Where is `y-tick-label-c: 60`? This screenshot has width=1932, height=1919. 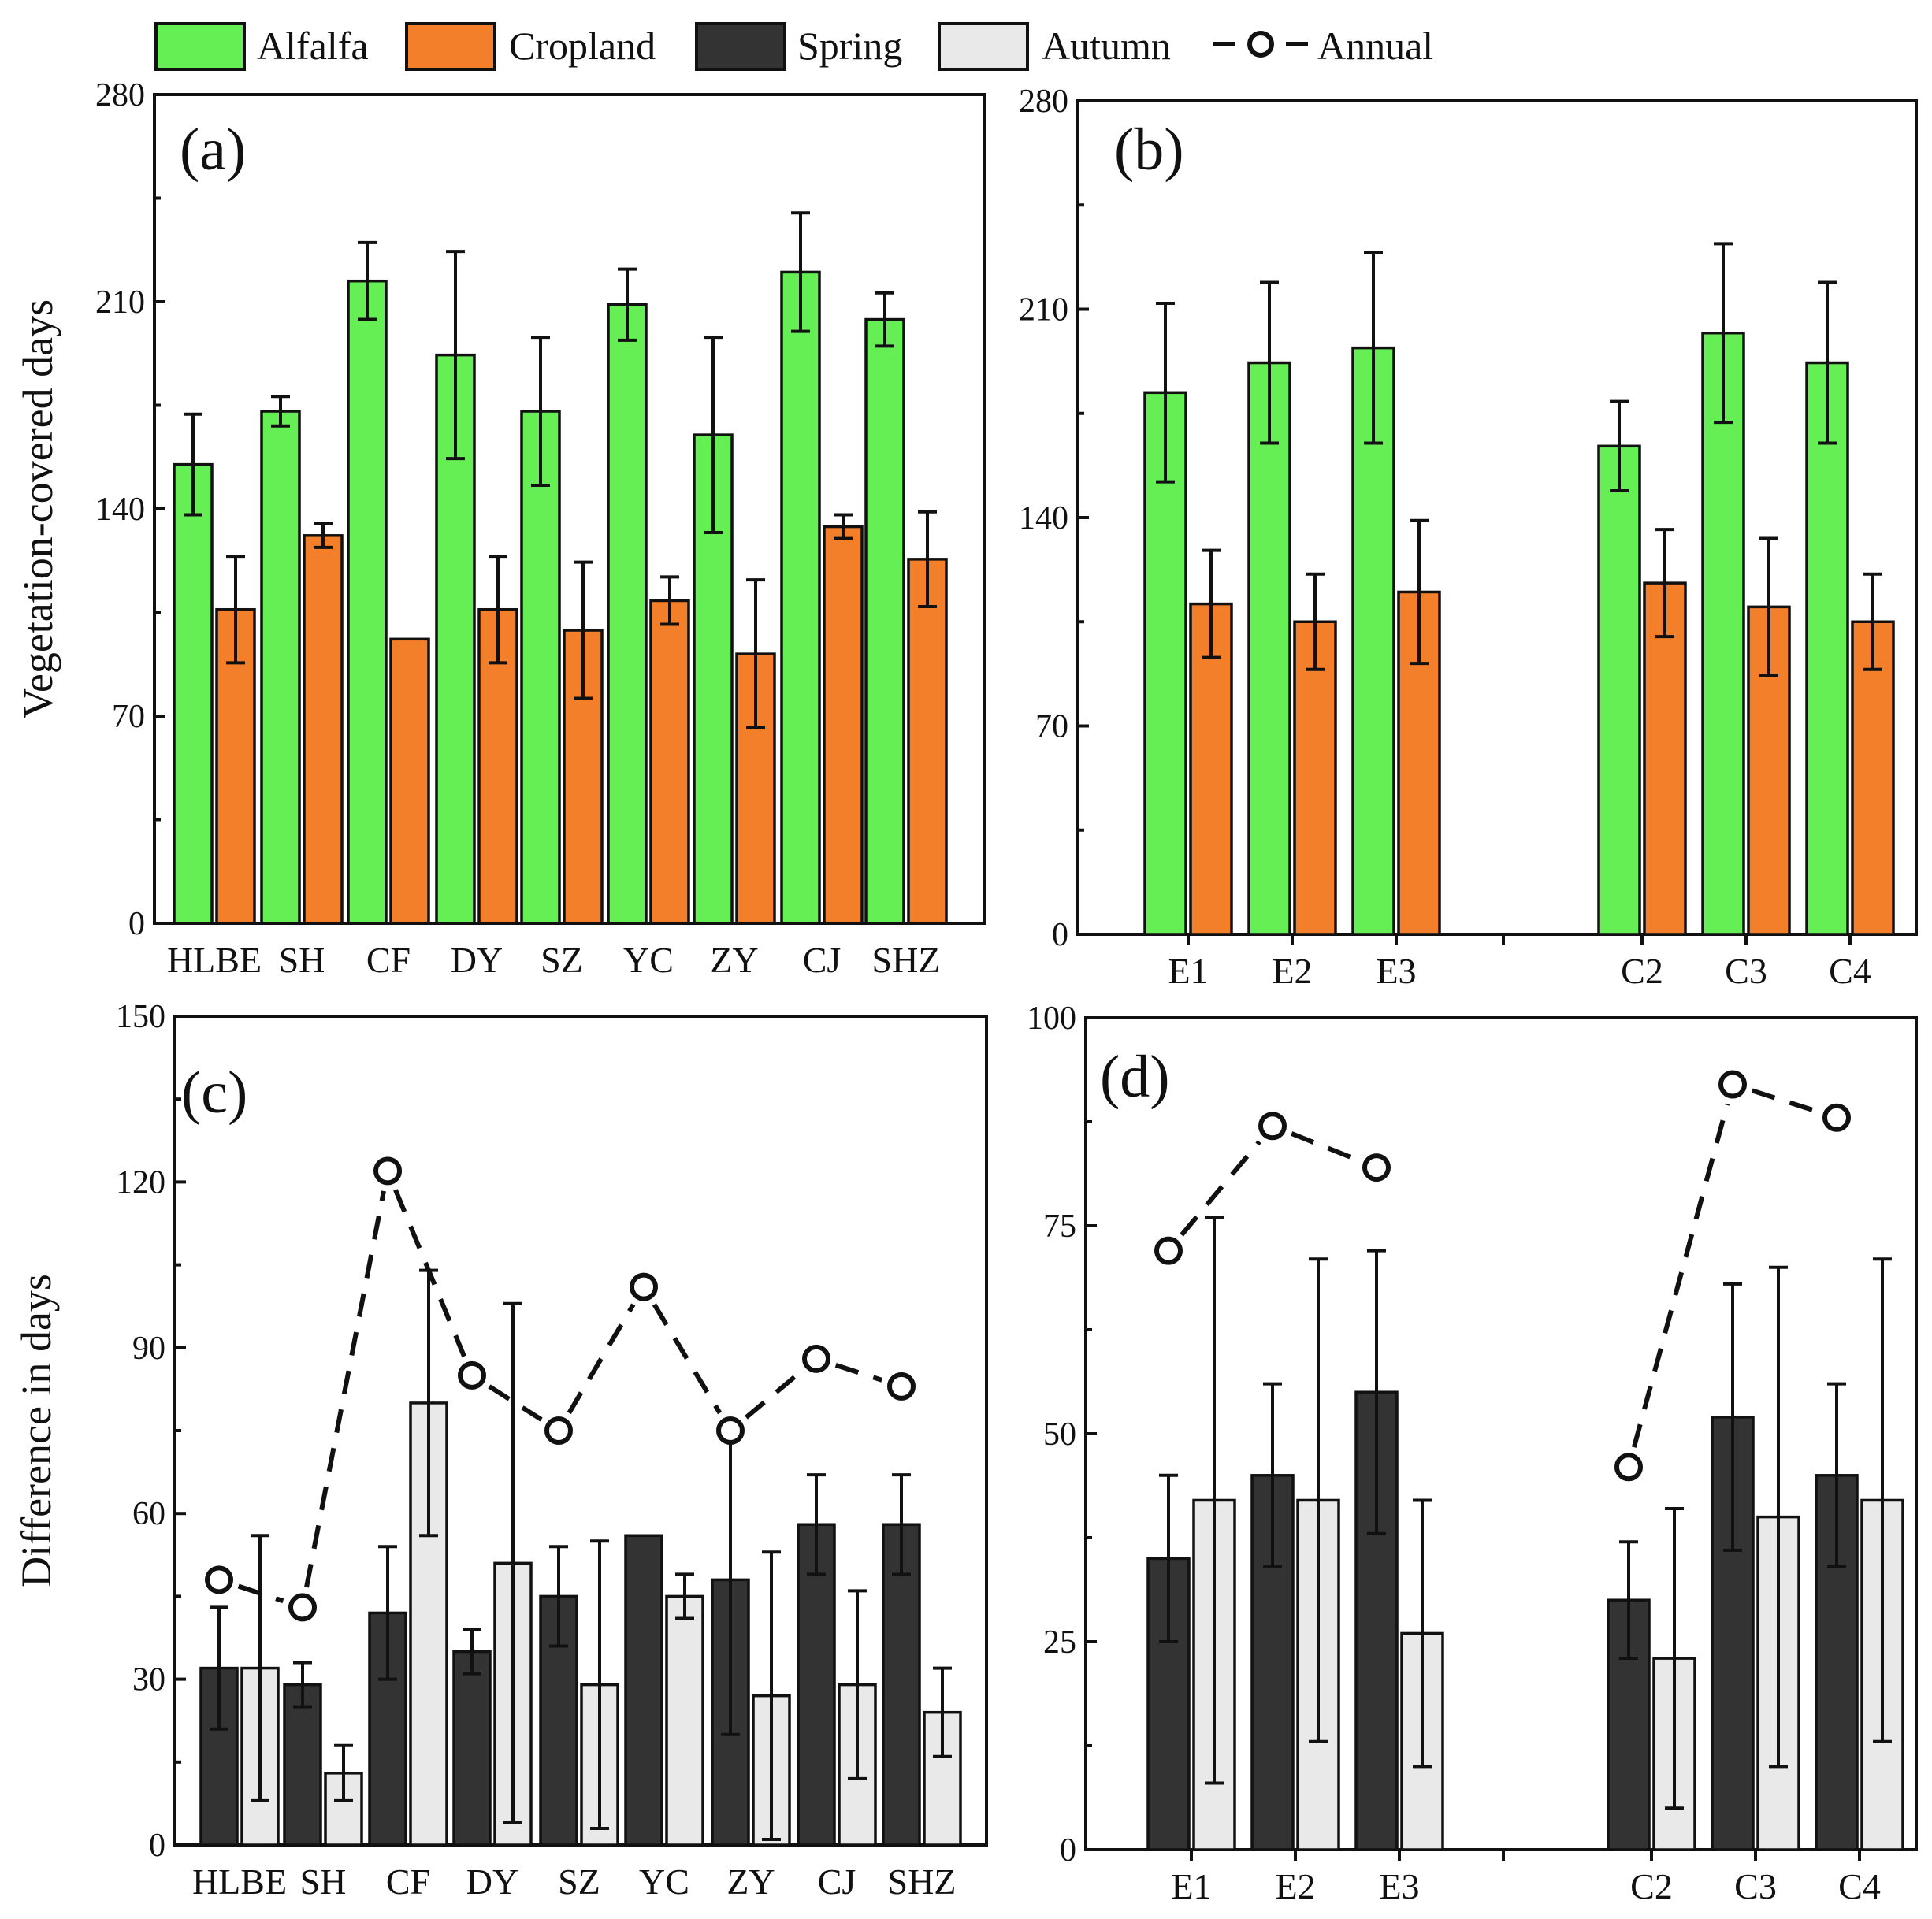 y-tick-label-c: 60 is located at coordinates (148, 1514).